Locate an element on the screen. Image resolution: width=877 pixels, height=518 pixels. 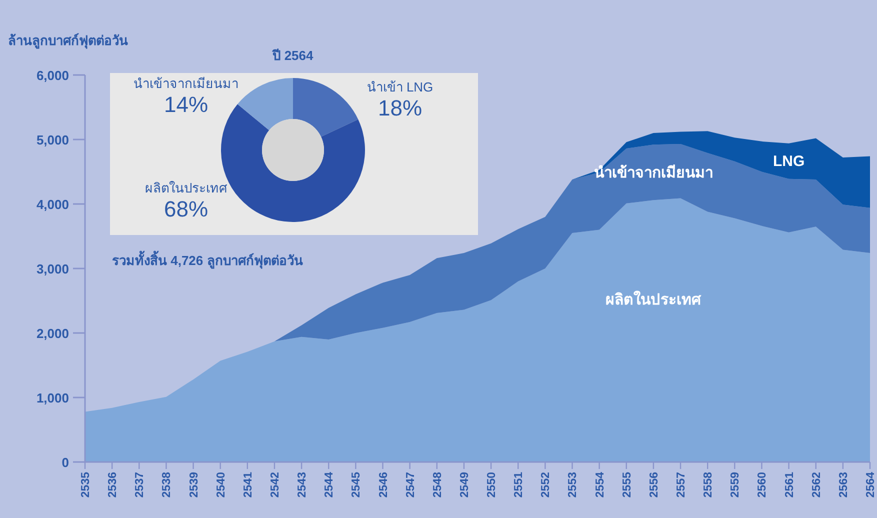
x-tick-label: 2553 is located at coordinates (573, 485).